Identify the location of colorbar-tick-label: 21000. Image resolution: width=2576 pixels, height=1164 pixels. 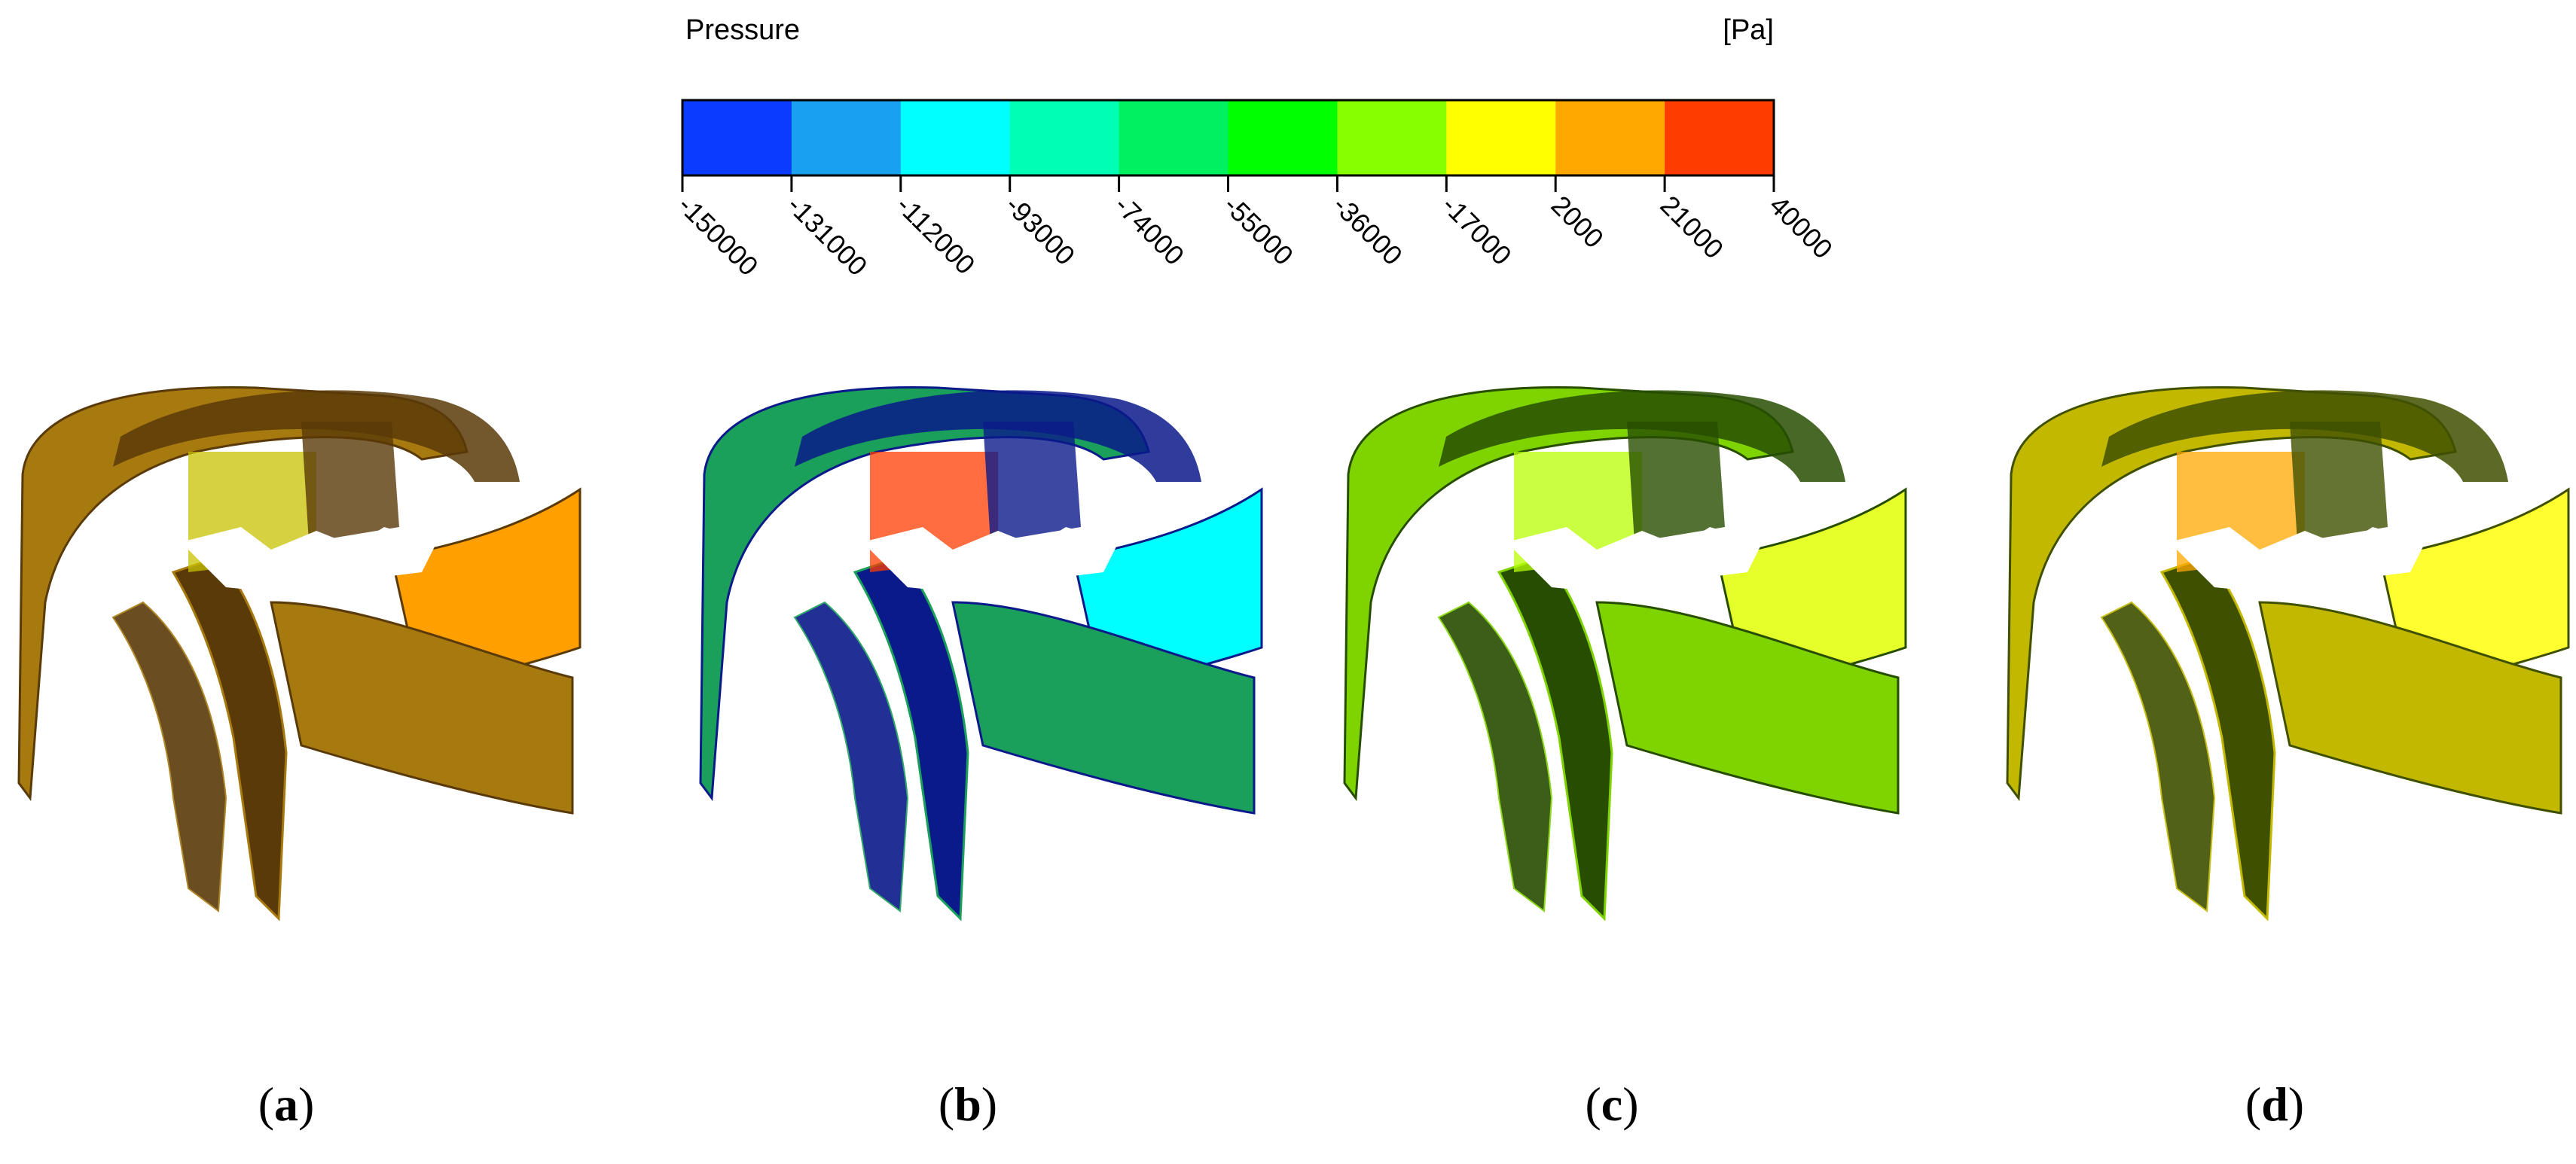
(1692, 228).